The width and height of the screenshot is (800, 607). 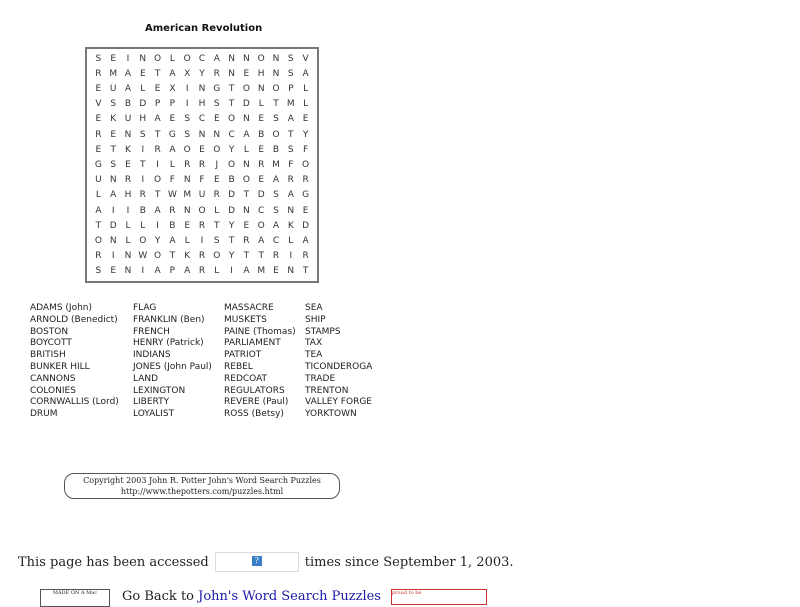 What do you see at coordinates (438, 597) in the screenshot?
I see `proud-badge: proud to be` at bounding box center [438, 597].